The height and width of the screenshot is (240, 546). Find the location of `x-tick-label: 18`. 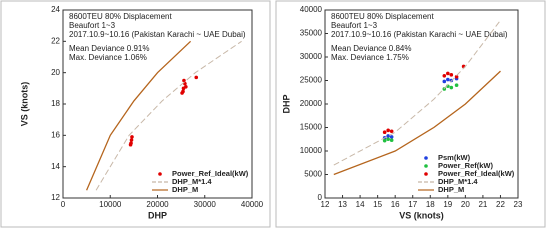

x-tick-label: 18 is located at coordinates (430, 204).